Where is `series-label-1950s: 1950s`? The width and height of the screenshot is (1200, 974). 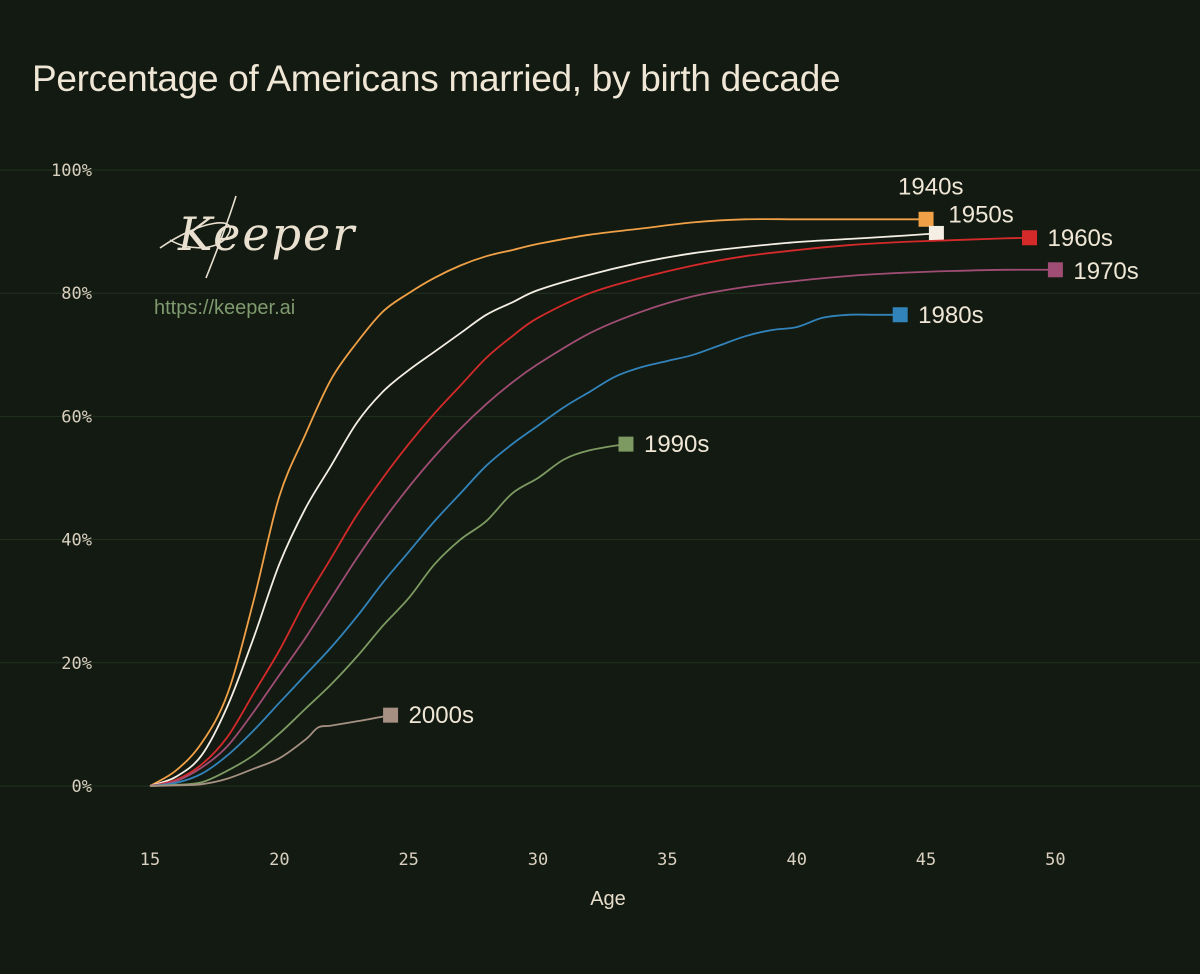 series-label-1950s: 1950s is located at coordinates (980, 214).